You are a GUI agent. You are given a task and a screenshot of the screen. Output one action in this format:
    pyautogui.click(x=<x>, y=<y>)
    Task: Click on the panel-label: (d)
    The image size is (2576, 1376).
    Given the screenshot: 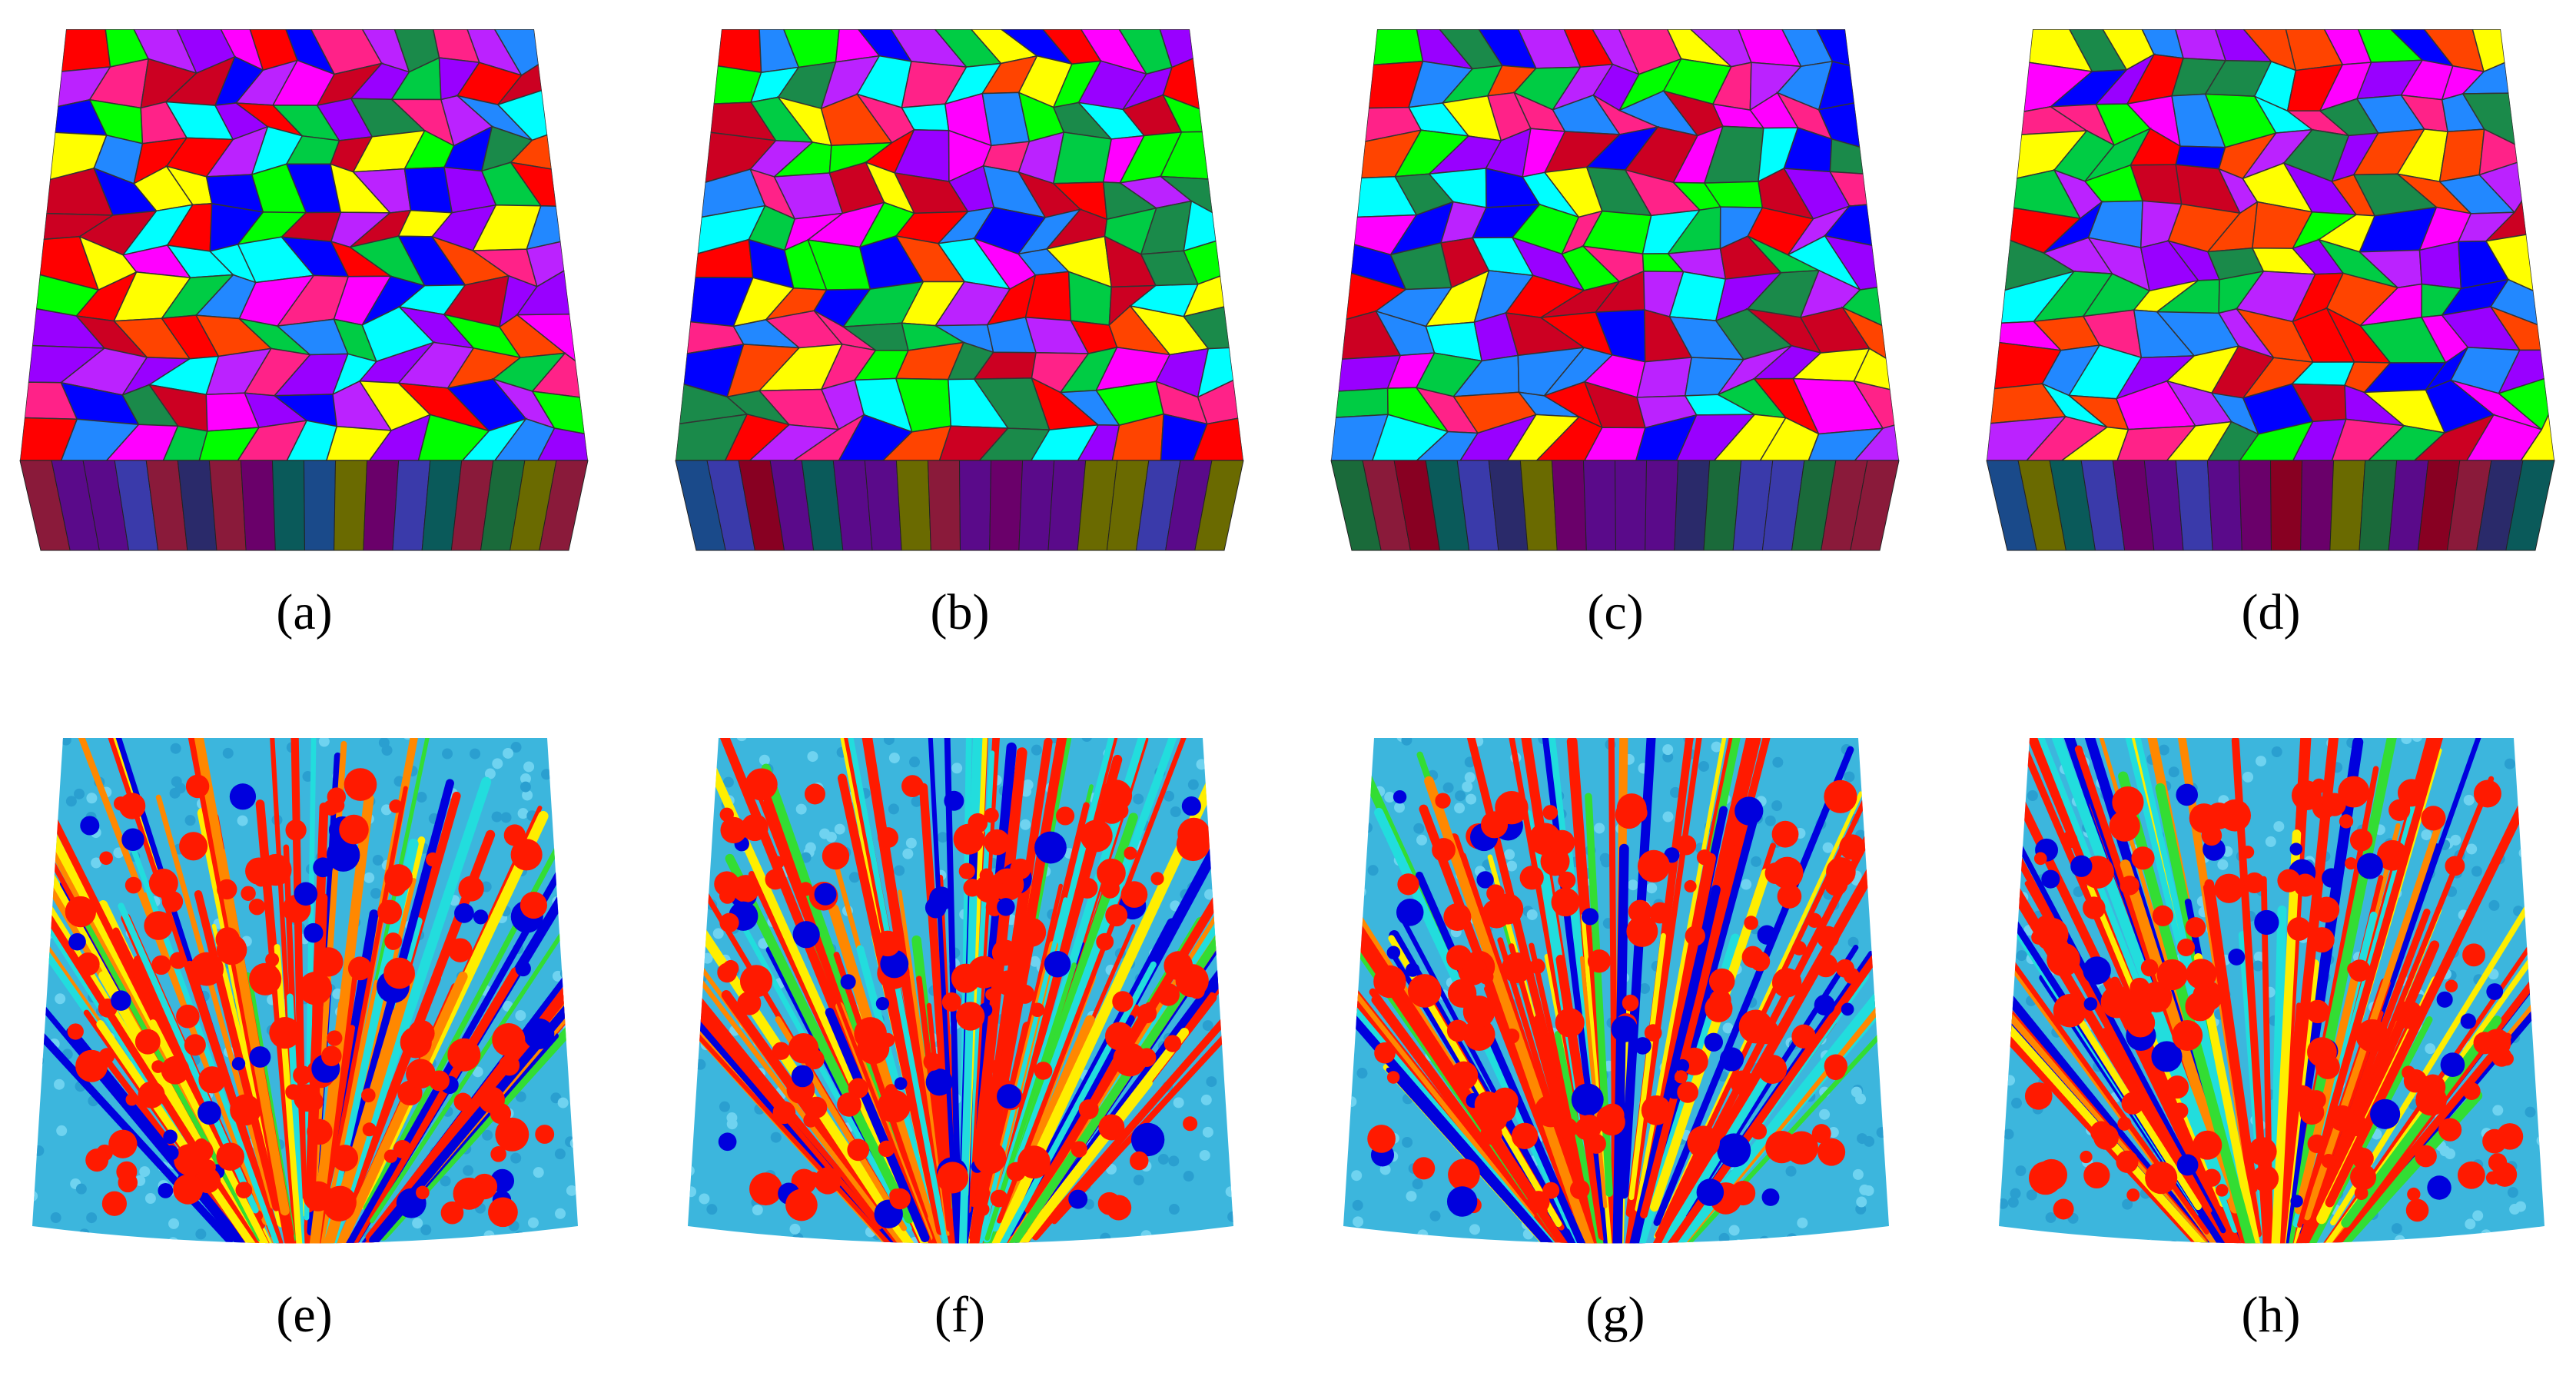 What is the action you would take?
    pyautogui.click(x=2271, y=612)
    